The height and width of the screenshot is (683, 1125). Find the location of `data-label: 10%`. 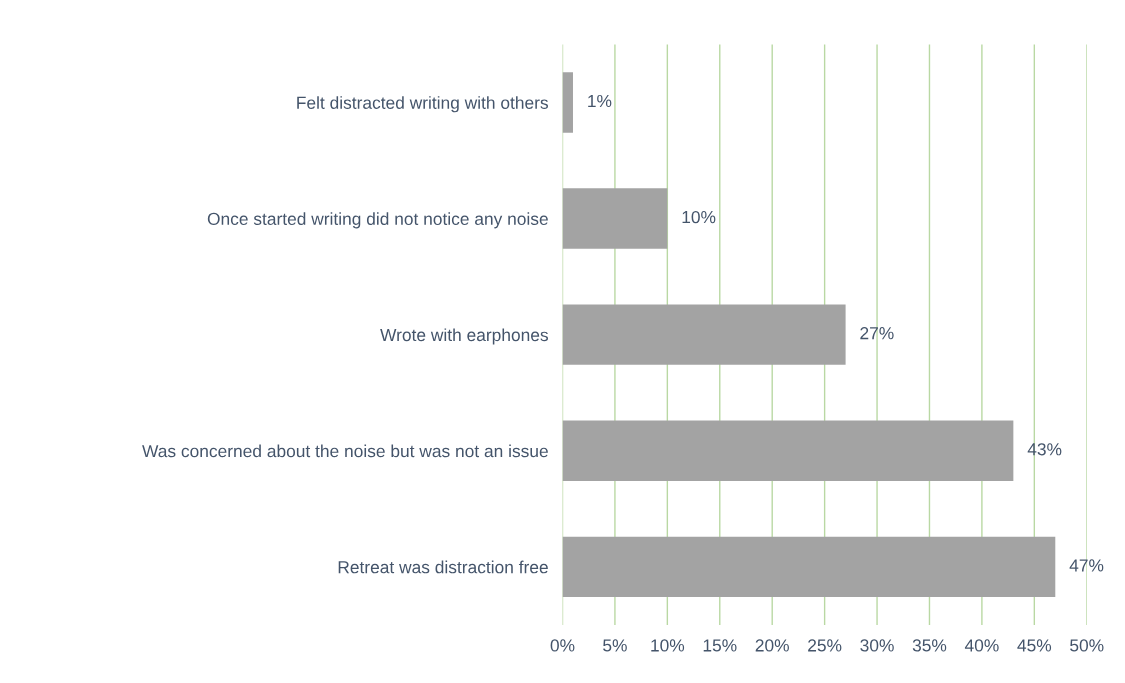

data-label: 10% is located at coordinates (699, 217).